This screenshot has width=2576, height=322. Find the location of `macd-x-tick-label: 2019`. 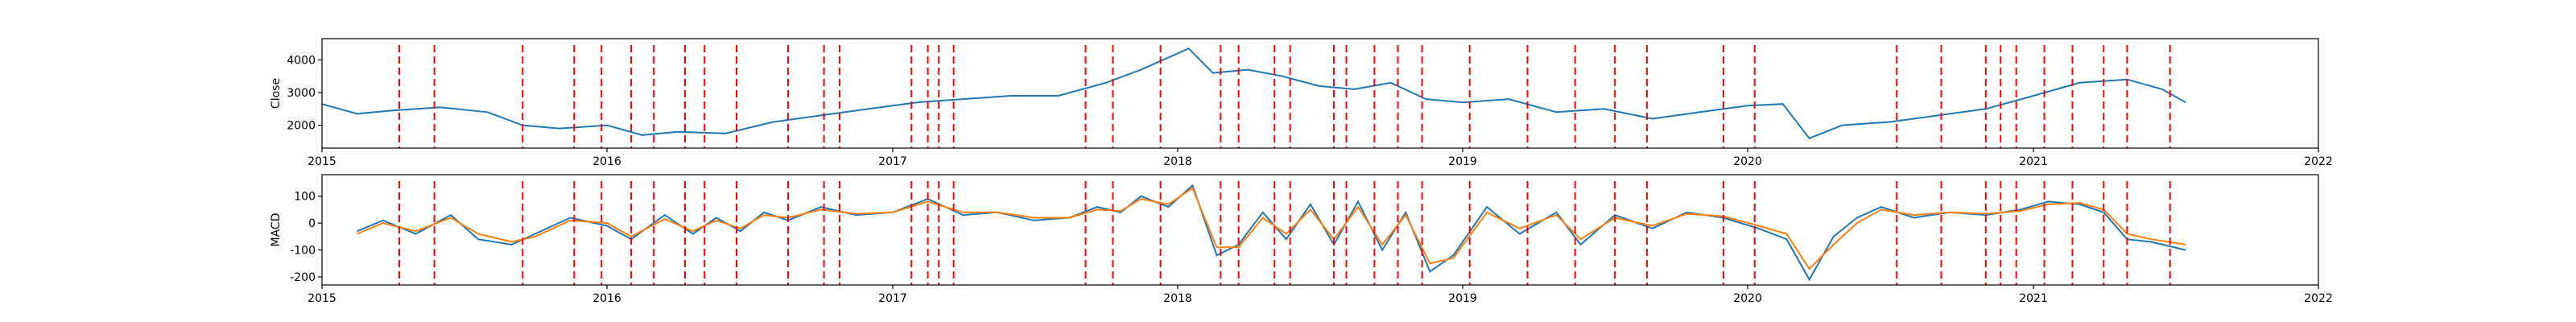

macd-x-tick-label: 2019 is located at coordinates (1462, 298).